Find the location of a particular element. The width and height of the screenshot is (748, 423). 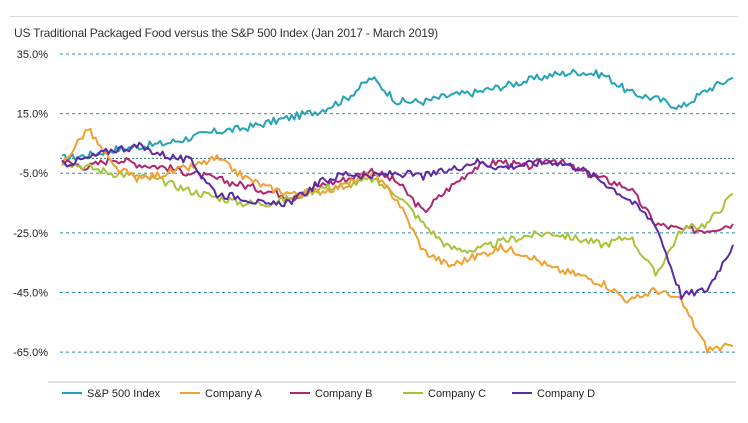

legend-label: Company B is located at coordinates (343, 394).